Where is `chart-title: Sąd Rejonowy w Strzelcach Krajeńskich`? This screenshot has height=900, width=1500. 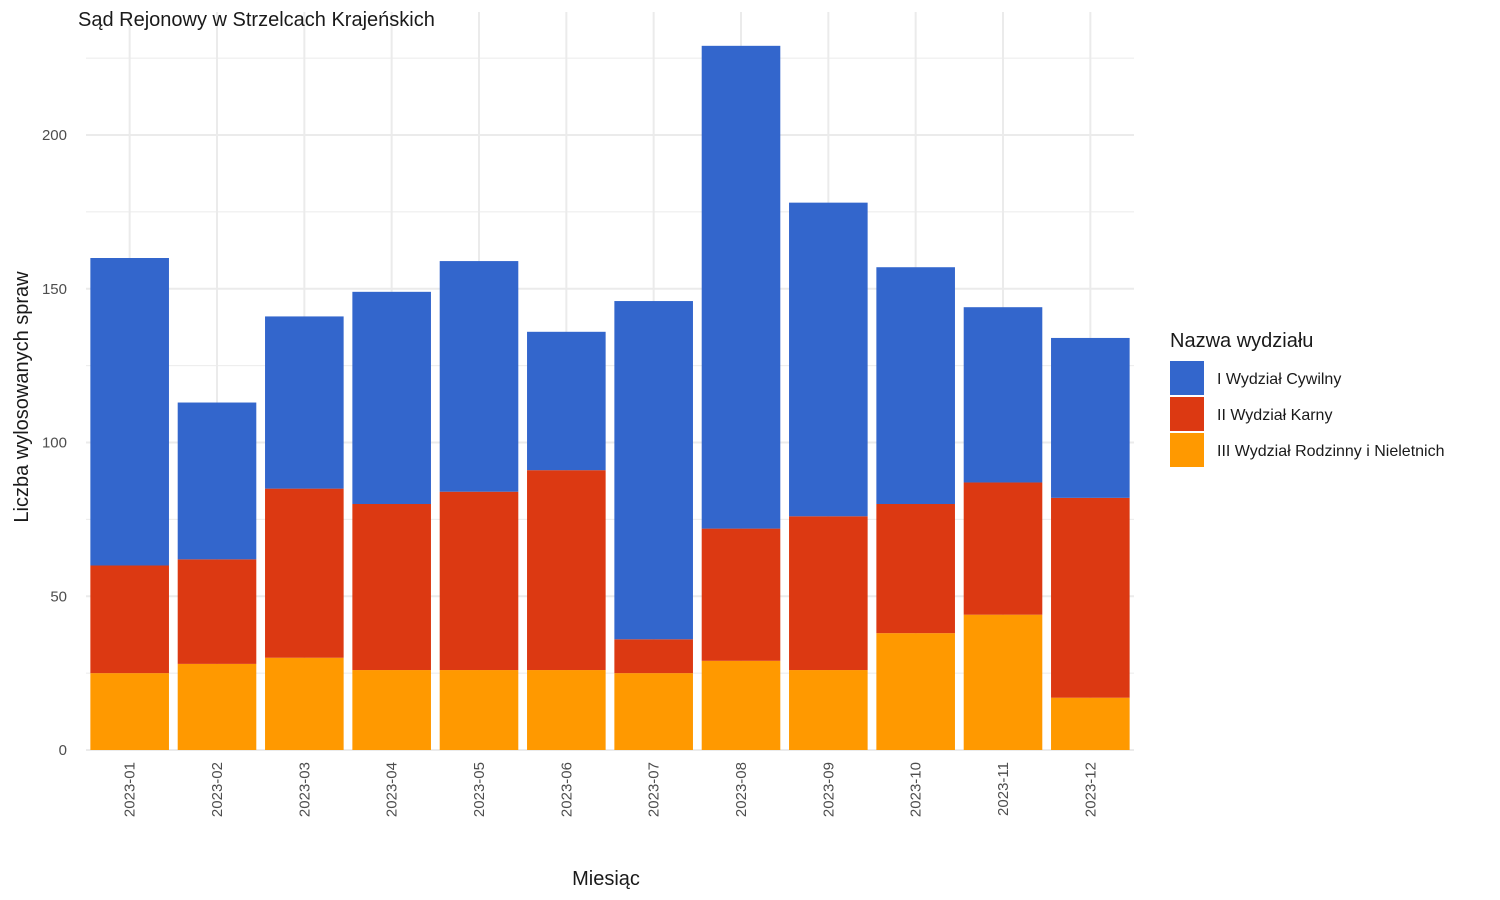 chart-title: Sąd Rejonowy w Strzelcach Krajeńskich is located at coordinates (256, 20).